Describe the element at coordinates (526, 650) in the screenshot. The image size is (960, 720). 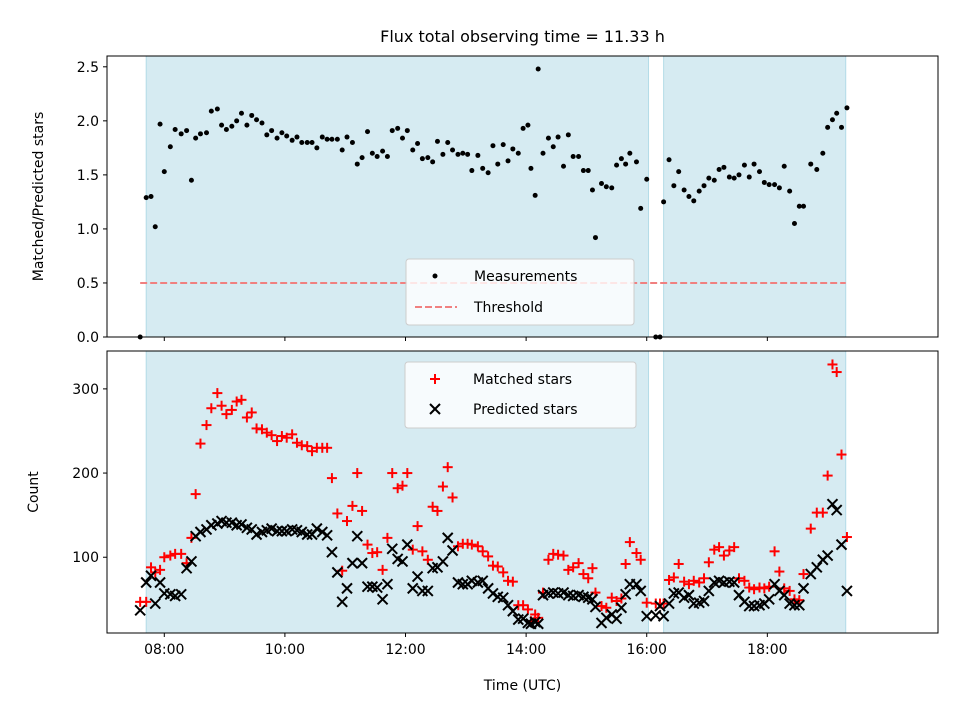
I see `x-tick-label: 14:00` at that location.